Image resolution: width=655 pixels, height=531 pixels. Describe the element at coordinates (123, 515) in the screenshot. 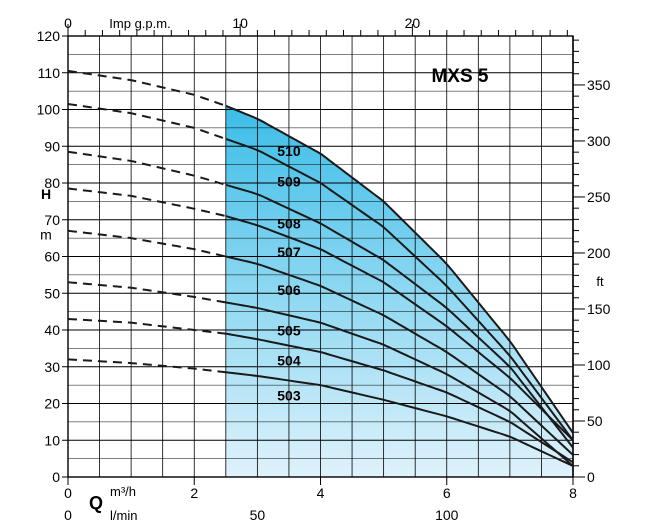

I see `bottom-axis-unit-lmin: l/min` at that location.